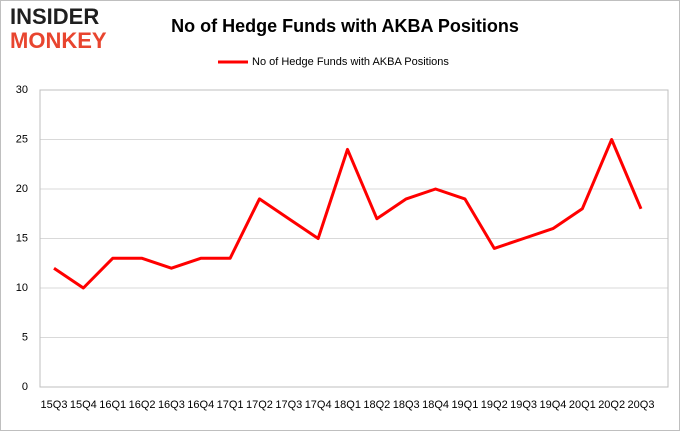  I want to click on y-tick-label: 15, so click(22, 238).